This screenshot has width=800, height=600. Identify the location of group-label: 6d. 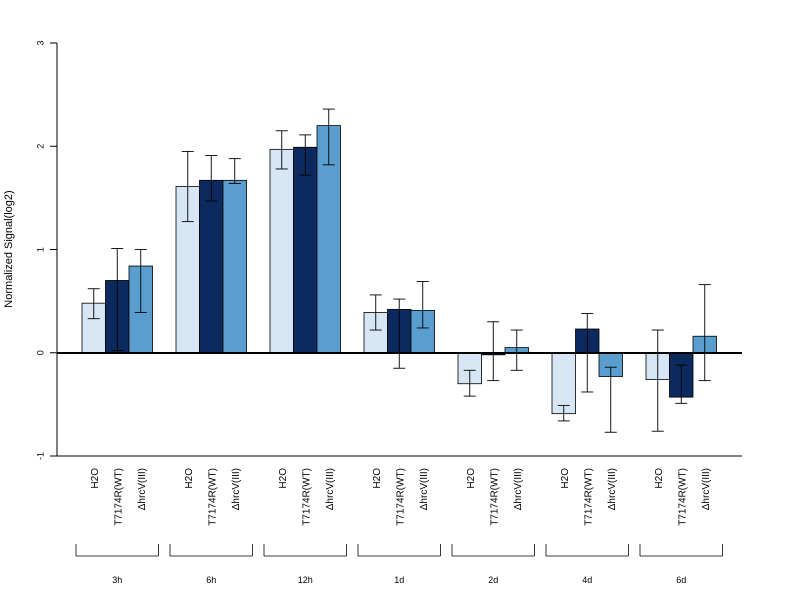
(681, 580).